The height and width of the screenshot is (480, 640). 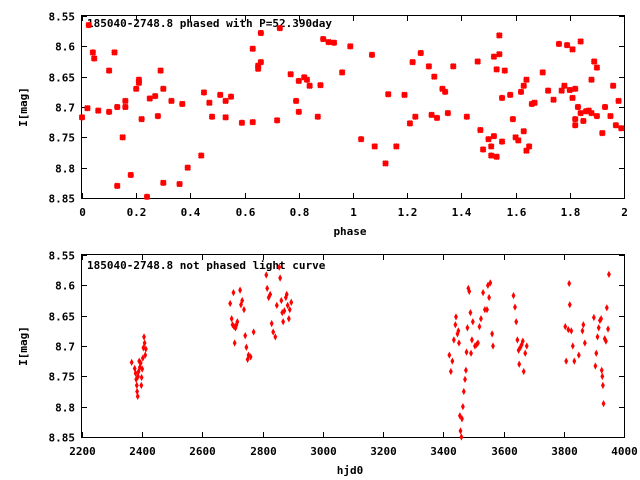 I want to click on x-tick-label: 3000, so click(x=323, y=451).